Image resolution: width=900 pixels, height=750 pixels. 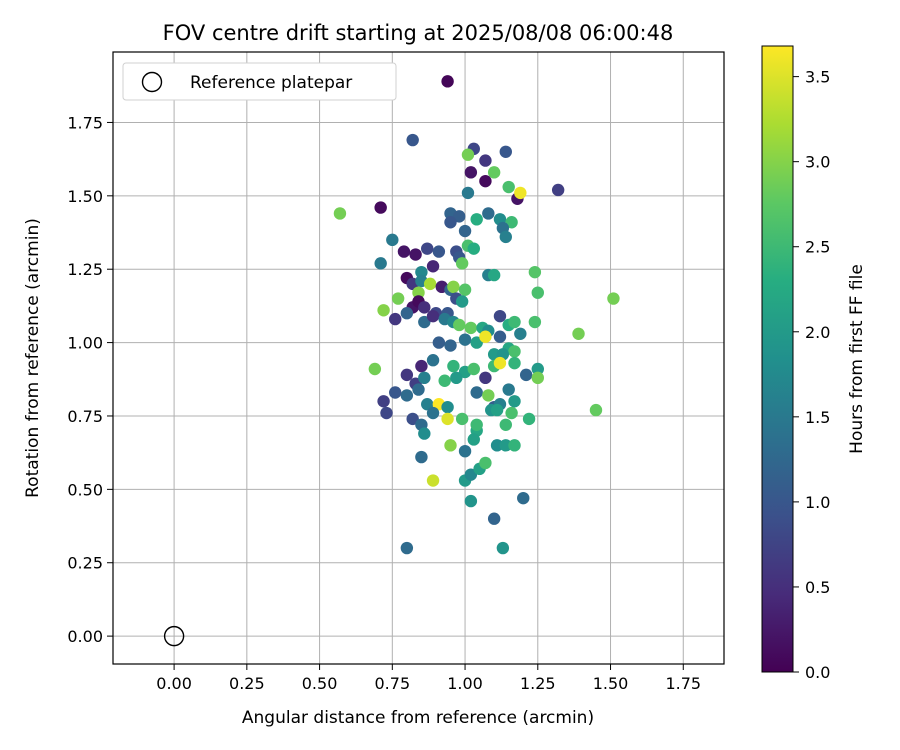 I want to click on y-tick-label: 0.00, so click(x=85, y=636).